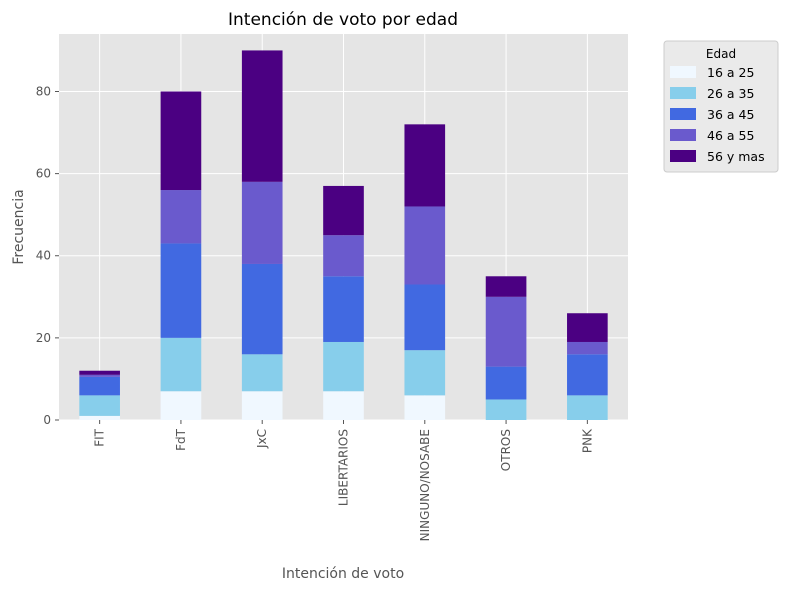 This screenshot has height=590, width=787. Describe the element at coordinates (506, 450) in the screenshot. I see `x-tick-label: OTROS` at that location.